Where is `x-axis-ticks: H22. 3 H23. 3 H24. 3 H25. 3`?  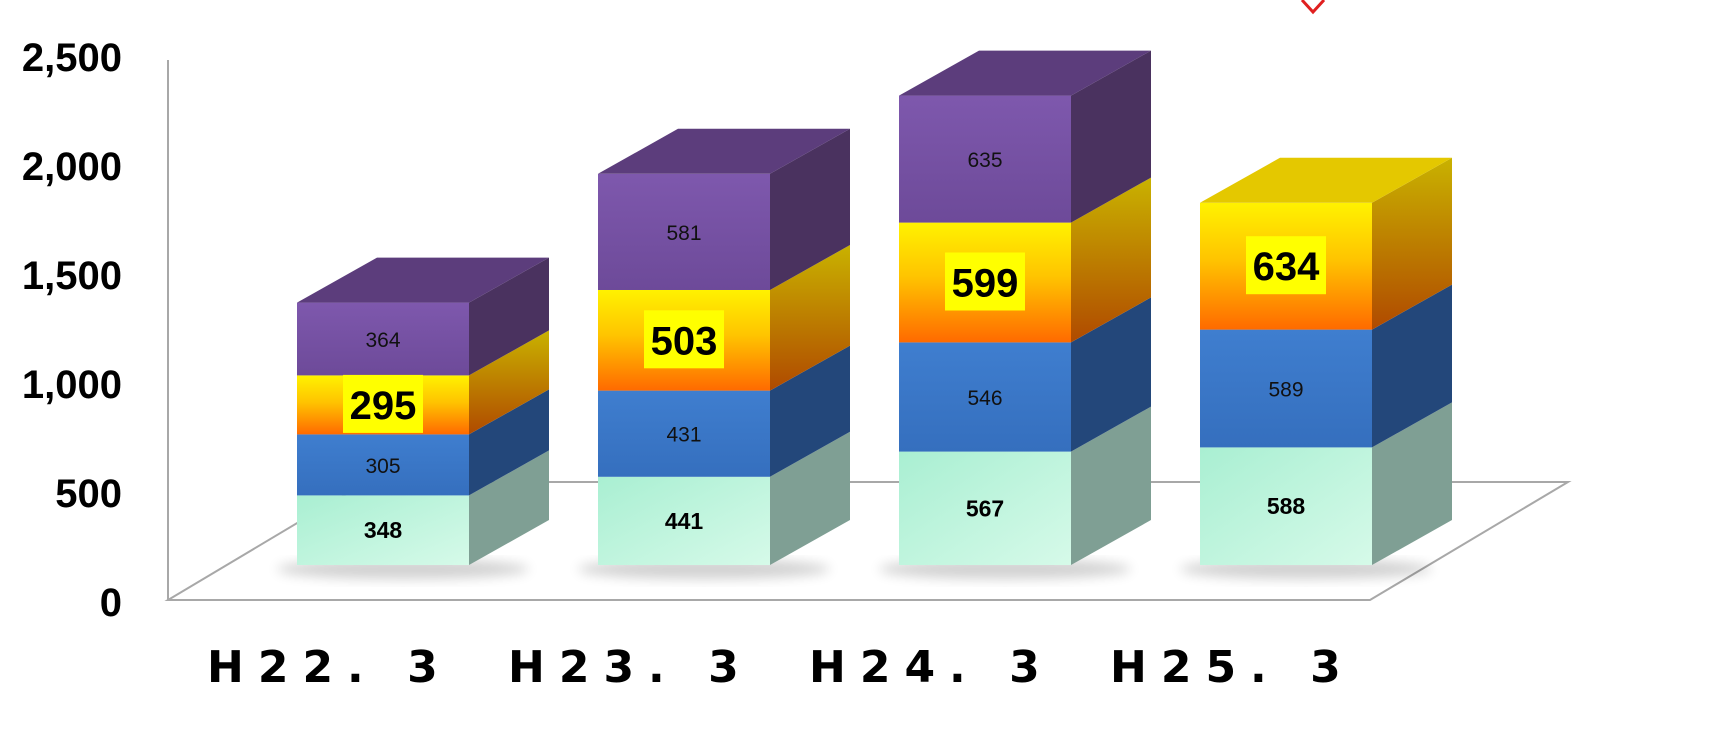 x-axis-ticks: H22. 3 H23. 3 H24. 3 H25. 3 is located at coordinates (781, 667).